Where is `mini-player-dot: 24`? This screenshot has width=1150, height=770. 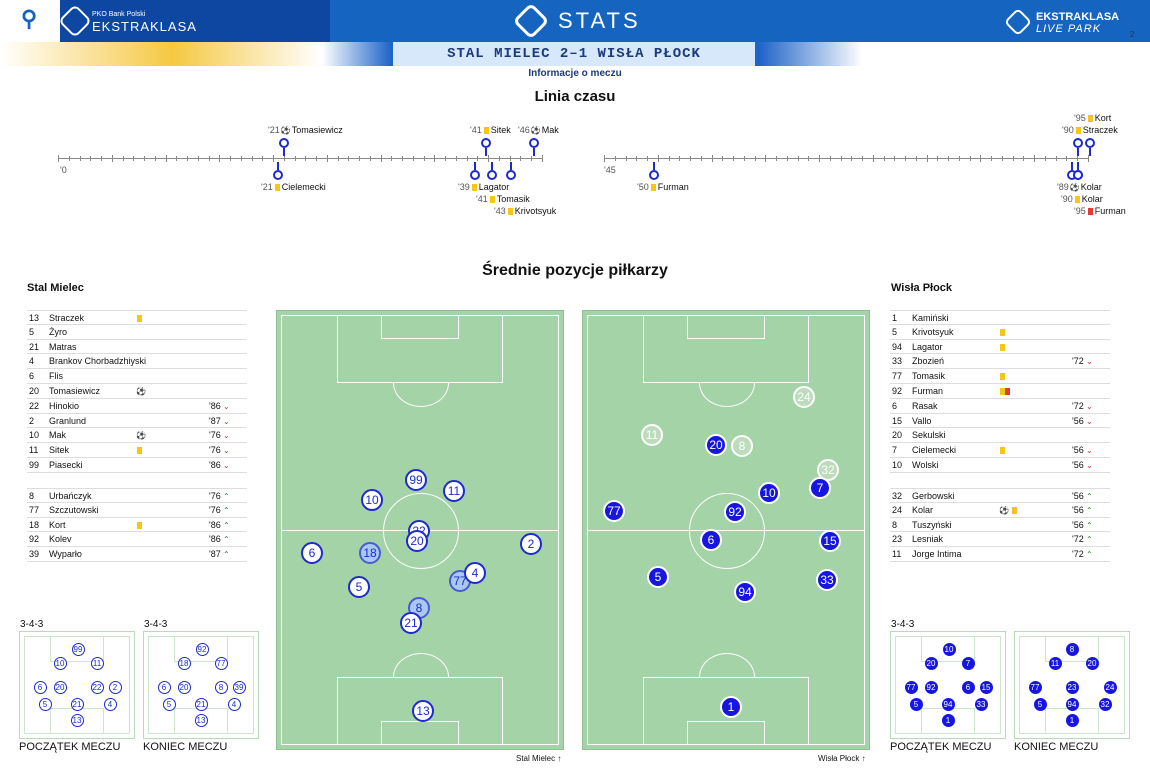 mini-player-dot: 24 is located at coordinates (1110, 687).